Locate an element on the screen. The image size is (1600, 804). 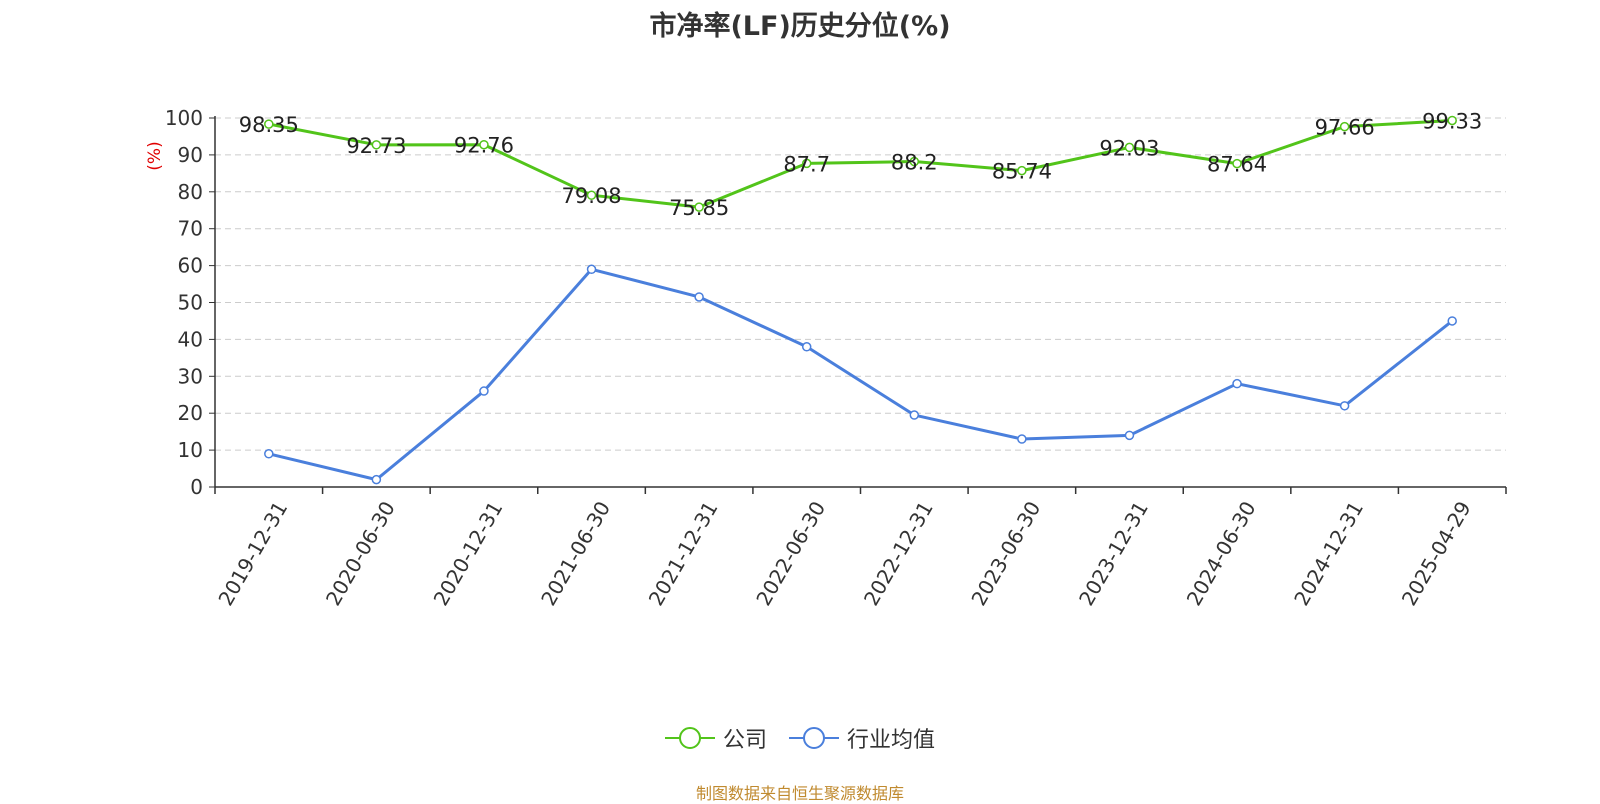
legend-item-industry-average: 行业均值 is located at coordinates (862, 738).